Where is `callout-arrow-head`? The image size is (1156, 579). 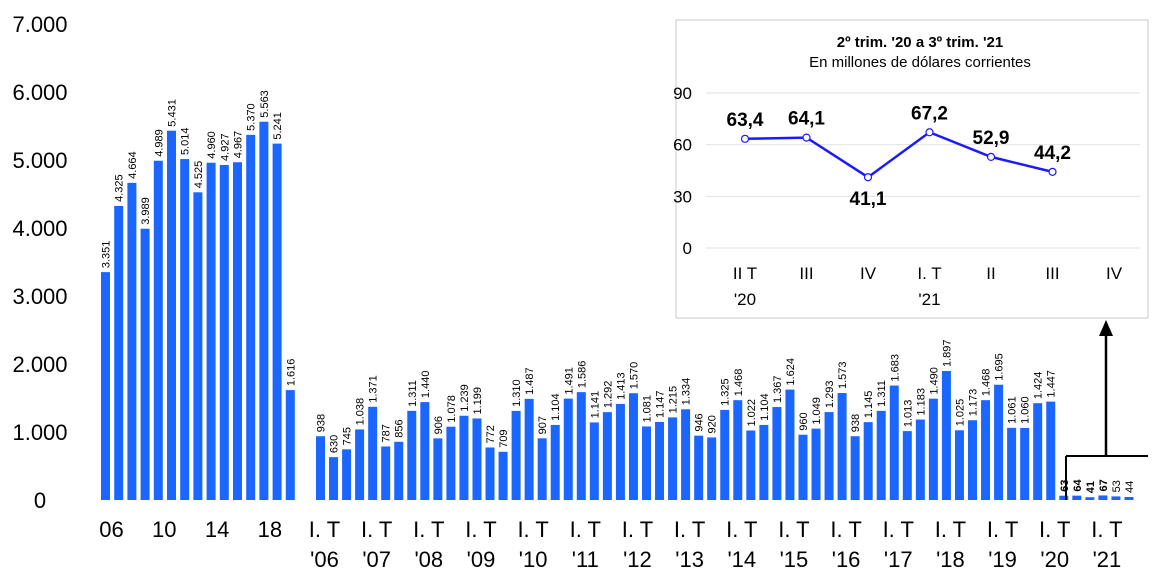 callout-arrow-head is located at coordinates (1106, 328).